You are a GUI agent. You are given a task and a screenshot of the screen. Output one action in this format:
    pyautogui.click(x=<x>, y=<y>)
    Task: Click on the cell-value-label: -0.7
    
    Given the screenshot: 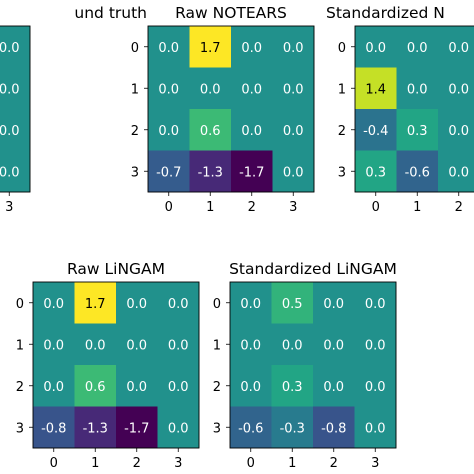 What is the action you would take?
    pyautogui.click(x=168, y=172)
    